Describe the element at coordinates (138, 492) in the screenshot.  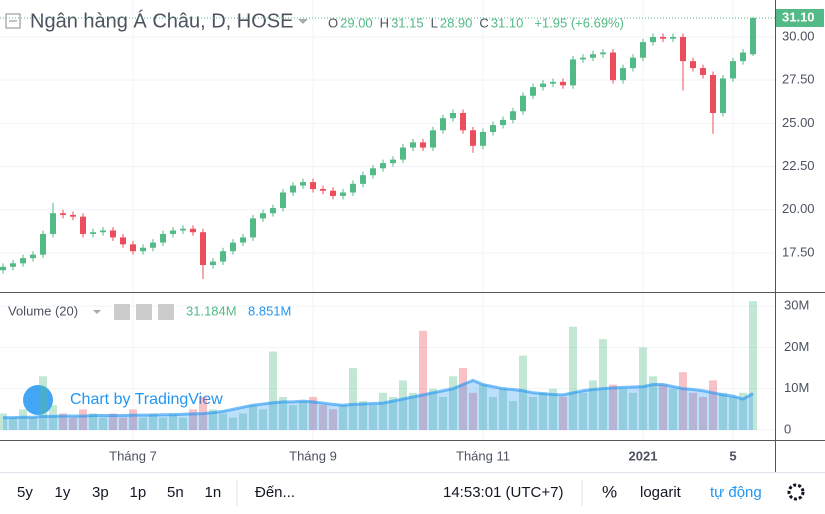
I see `range-button: 1p` at that location.